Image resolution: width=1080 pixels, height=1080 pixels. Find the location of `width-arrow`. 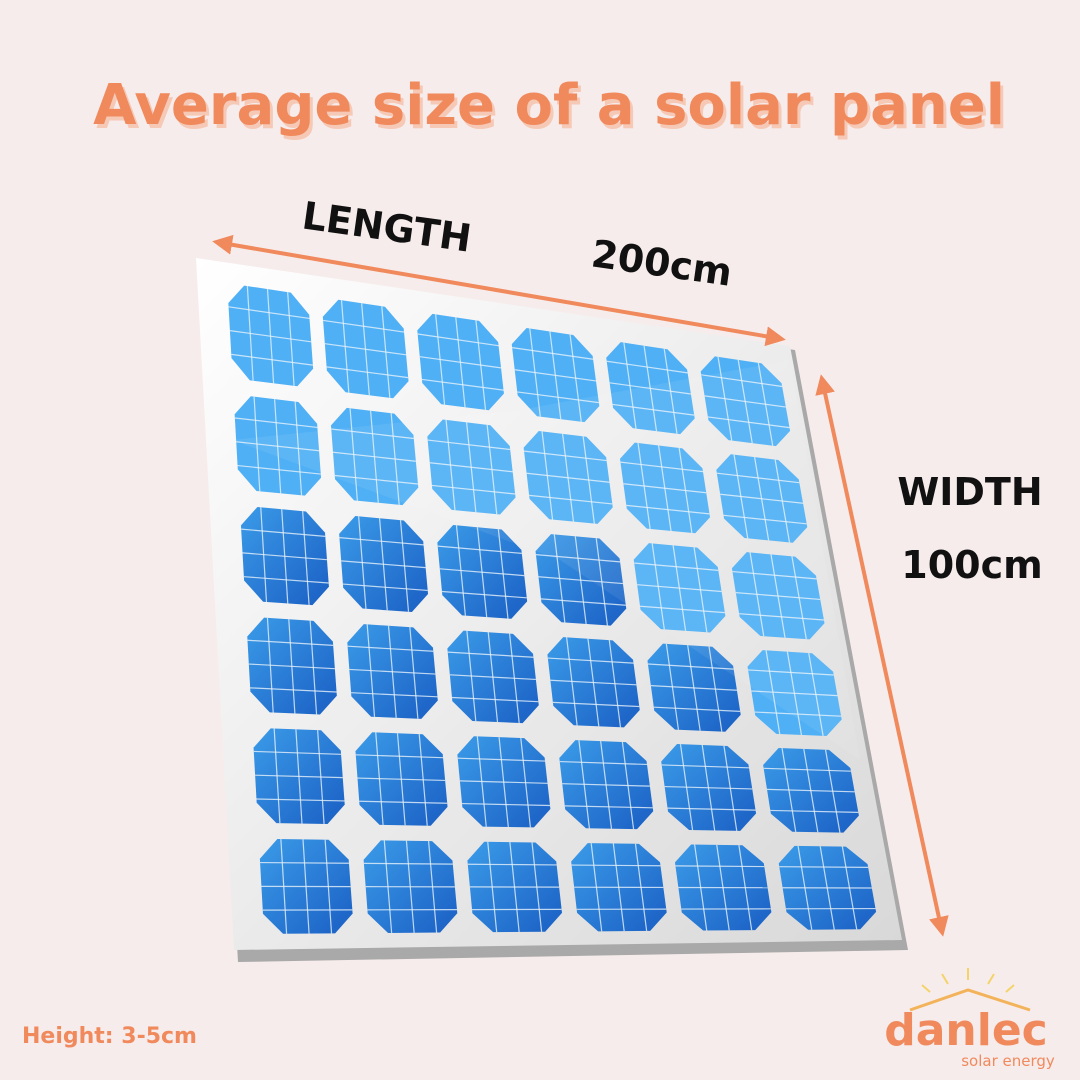

width-arrow is located at coordinates (882, 655).